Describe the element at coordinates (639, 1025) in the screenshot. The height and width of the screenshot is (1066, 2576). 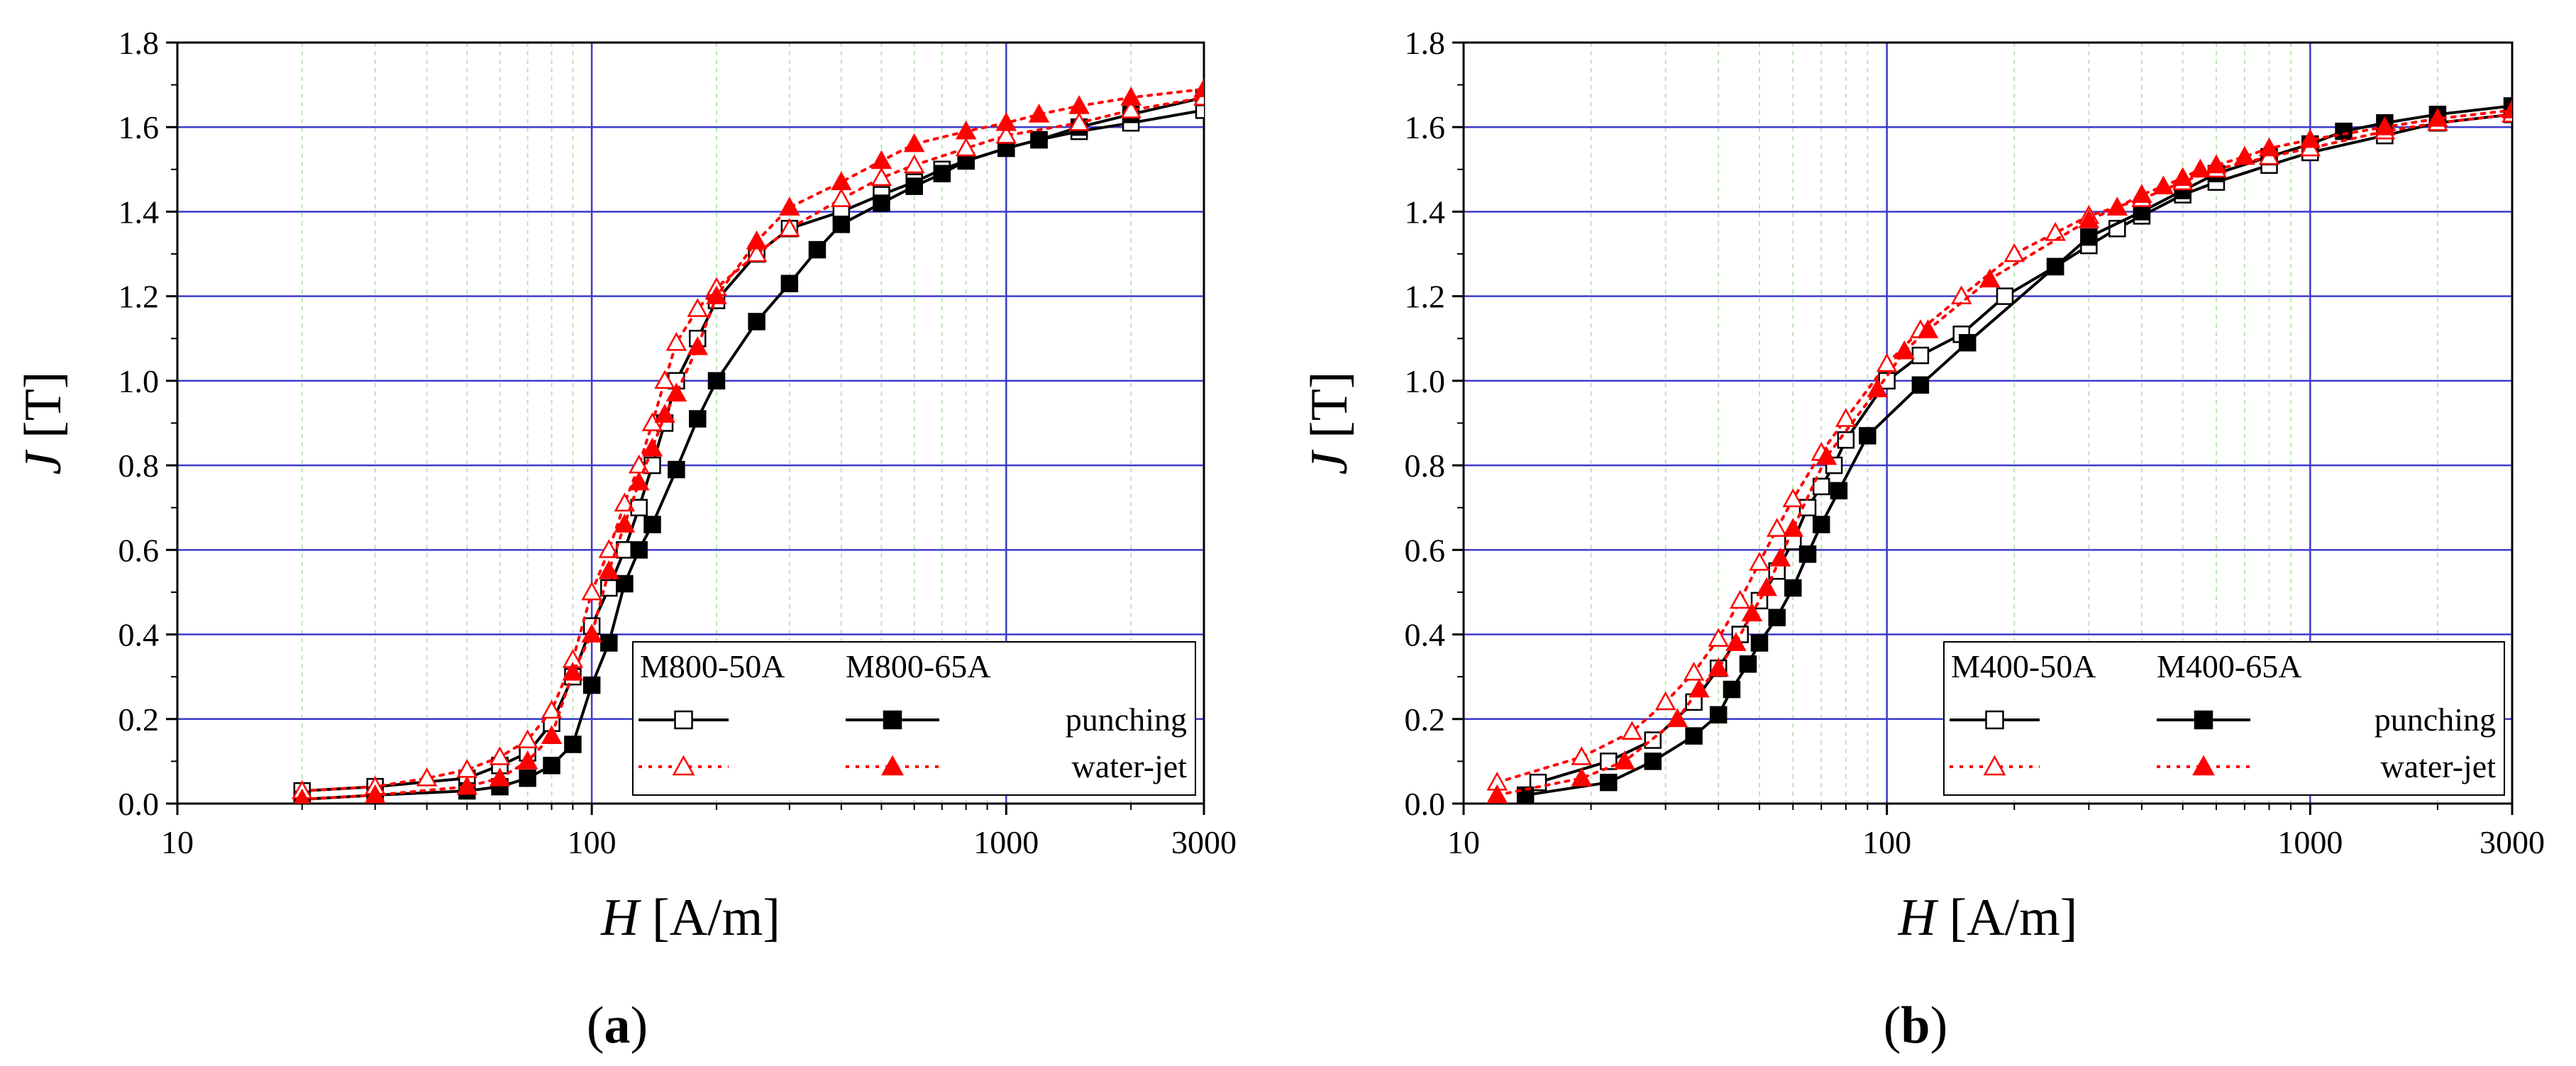
I see `panel-label-close: )` at that location.